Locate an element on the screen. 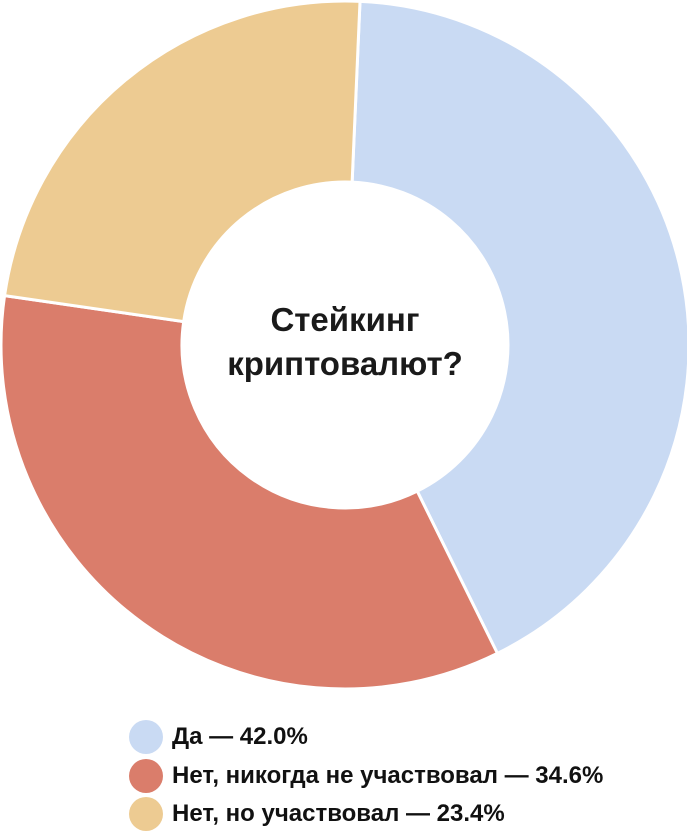 The width and height of the screenshot is (687, 840). legend-label: Да — 42.0% is located at coordinates (240, 737).